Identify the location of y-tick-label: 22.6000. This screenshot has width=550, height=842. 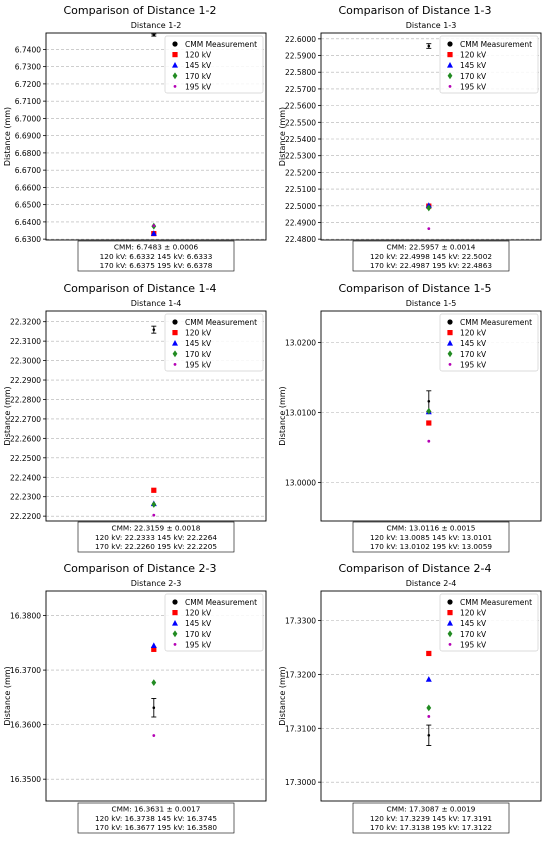
(300, 39).